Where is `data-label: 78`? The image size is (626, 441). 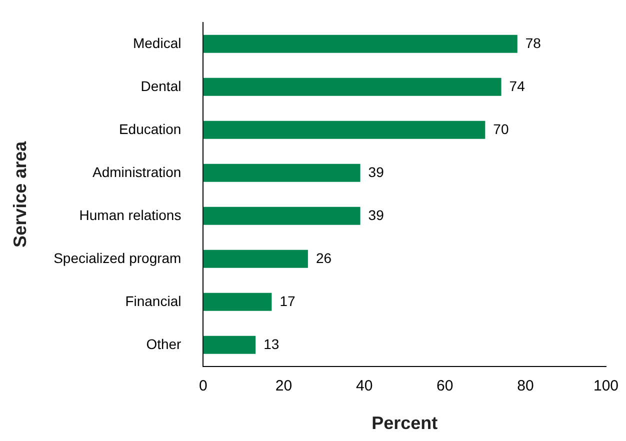
data-label: 78 is located at coordinates (533, 42).